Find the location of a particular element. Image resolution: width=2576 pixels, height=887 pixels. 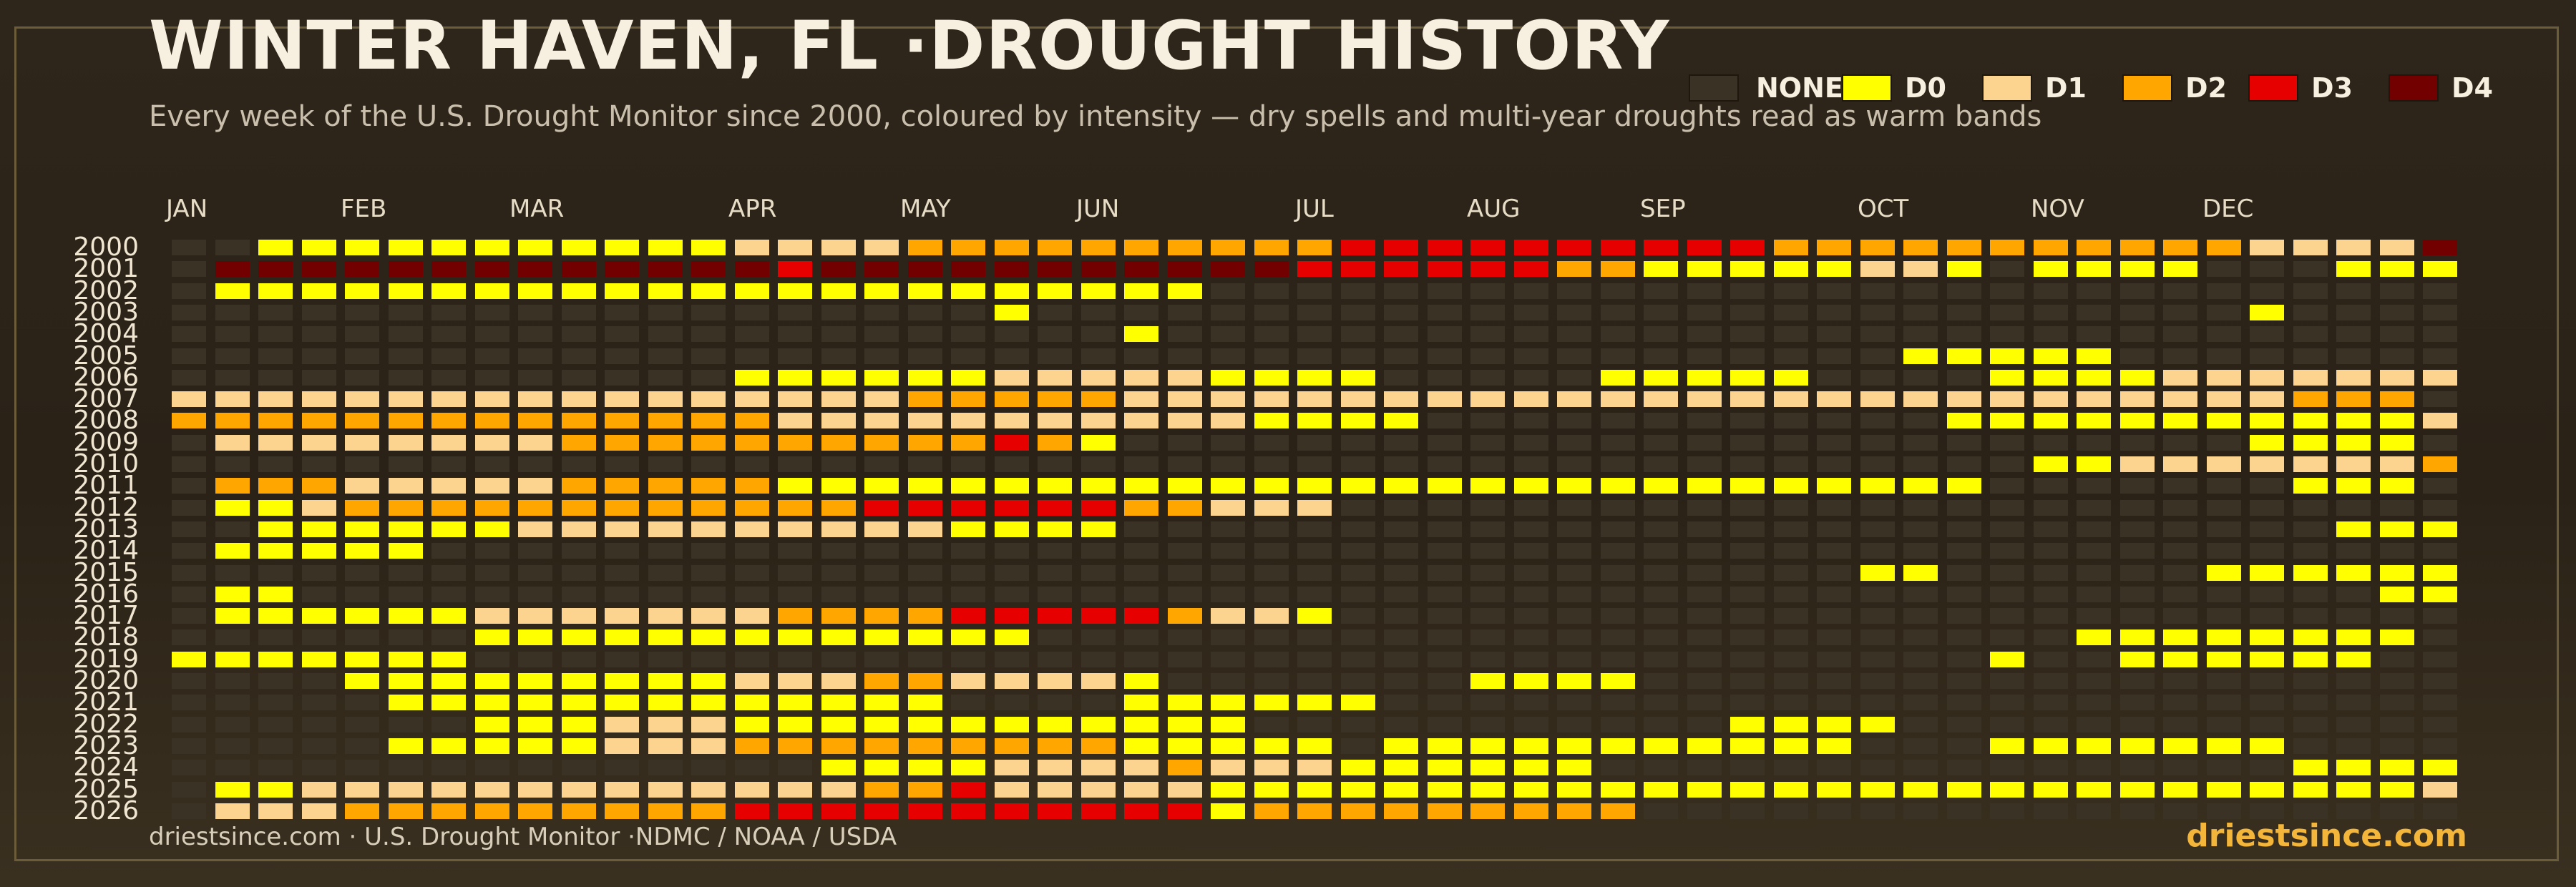

heat-cell-2026-w17 is located at coordinates (881, 811).